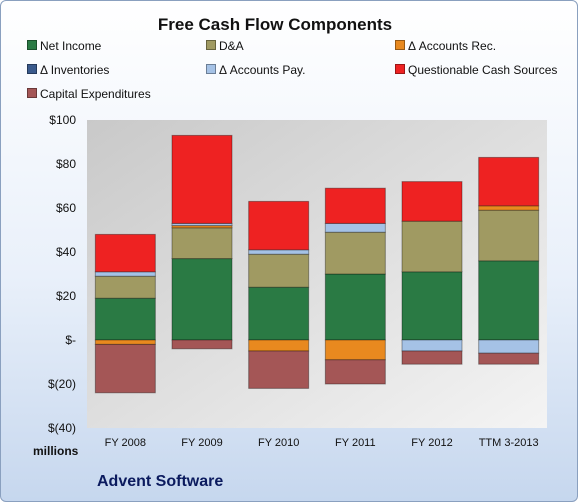 The height and width of the screenshot is (502, 578). I want to click on y-tick-label: $(20), so click(62, 384).